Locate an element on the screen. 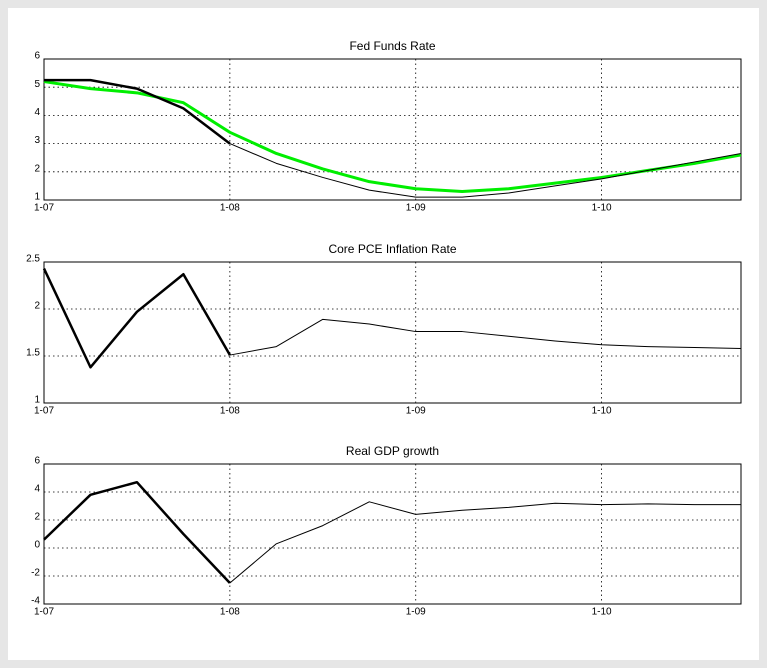 Image resolution: width=767 pixels, height=668 pixels. chart-title: Core PCE Inflation Rate is located at coordinates (392, 249).